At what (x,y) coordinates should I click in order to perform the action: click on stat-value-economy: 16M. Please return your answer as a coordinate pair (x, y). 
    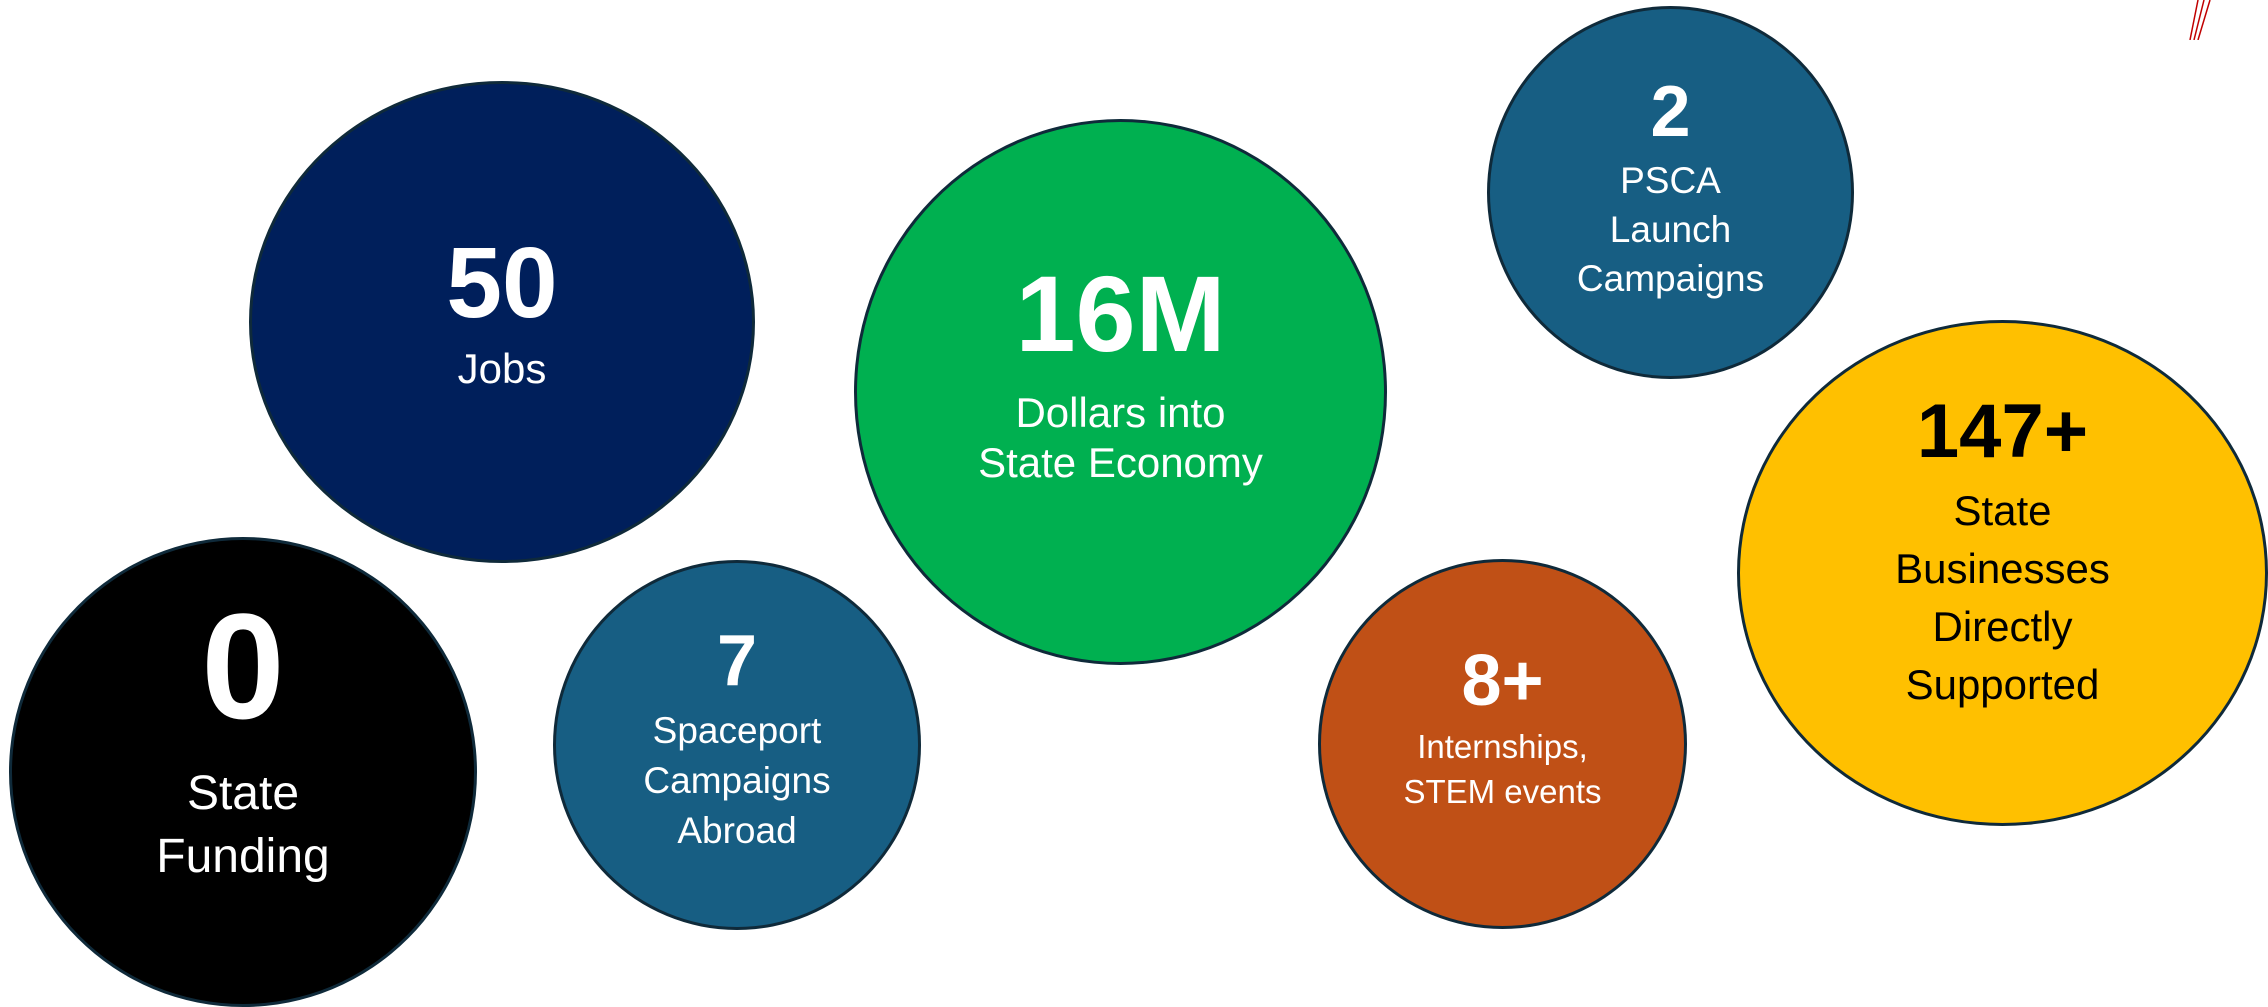
    Looking at the image, I should click on (1120, 313).